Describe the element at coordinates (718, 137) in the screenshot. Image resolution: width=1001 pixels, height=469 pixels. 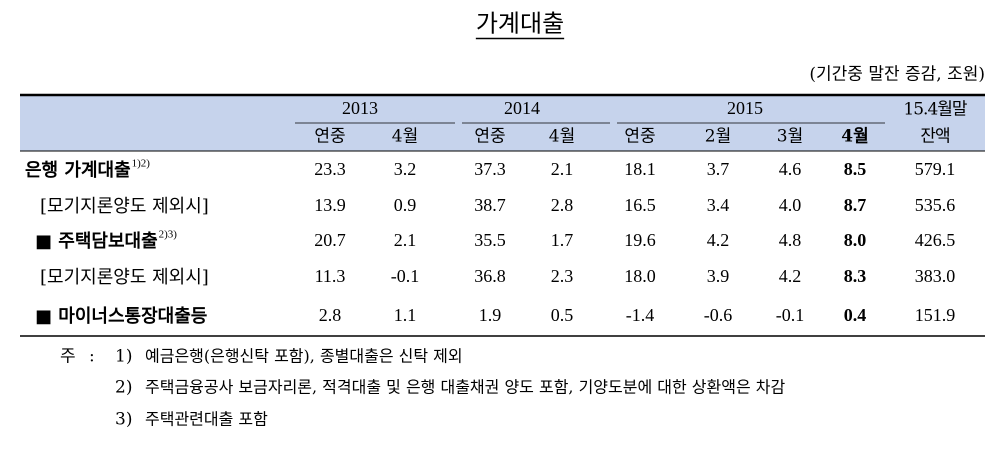
I see `column-header: 2월` at that location.